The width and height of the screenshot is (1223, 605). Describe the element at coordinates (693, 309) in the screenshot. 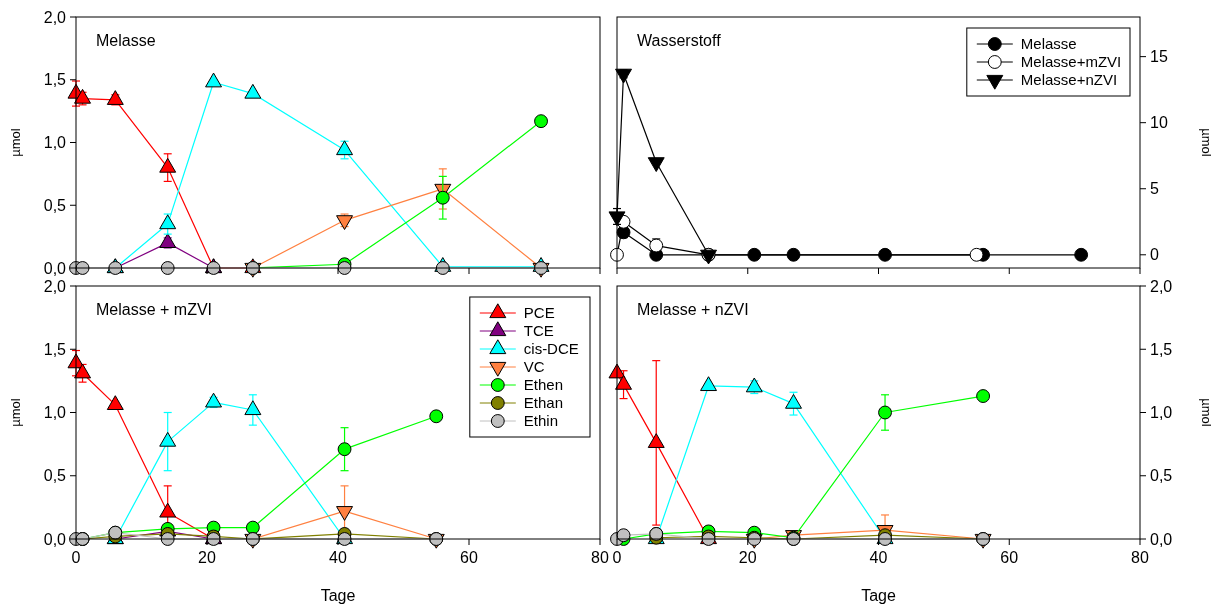

I see `text: Melasse + nZVI` at that location.